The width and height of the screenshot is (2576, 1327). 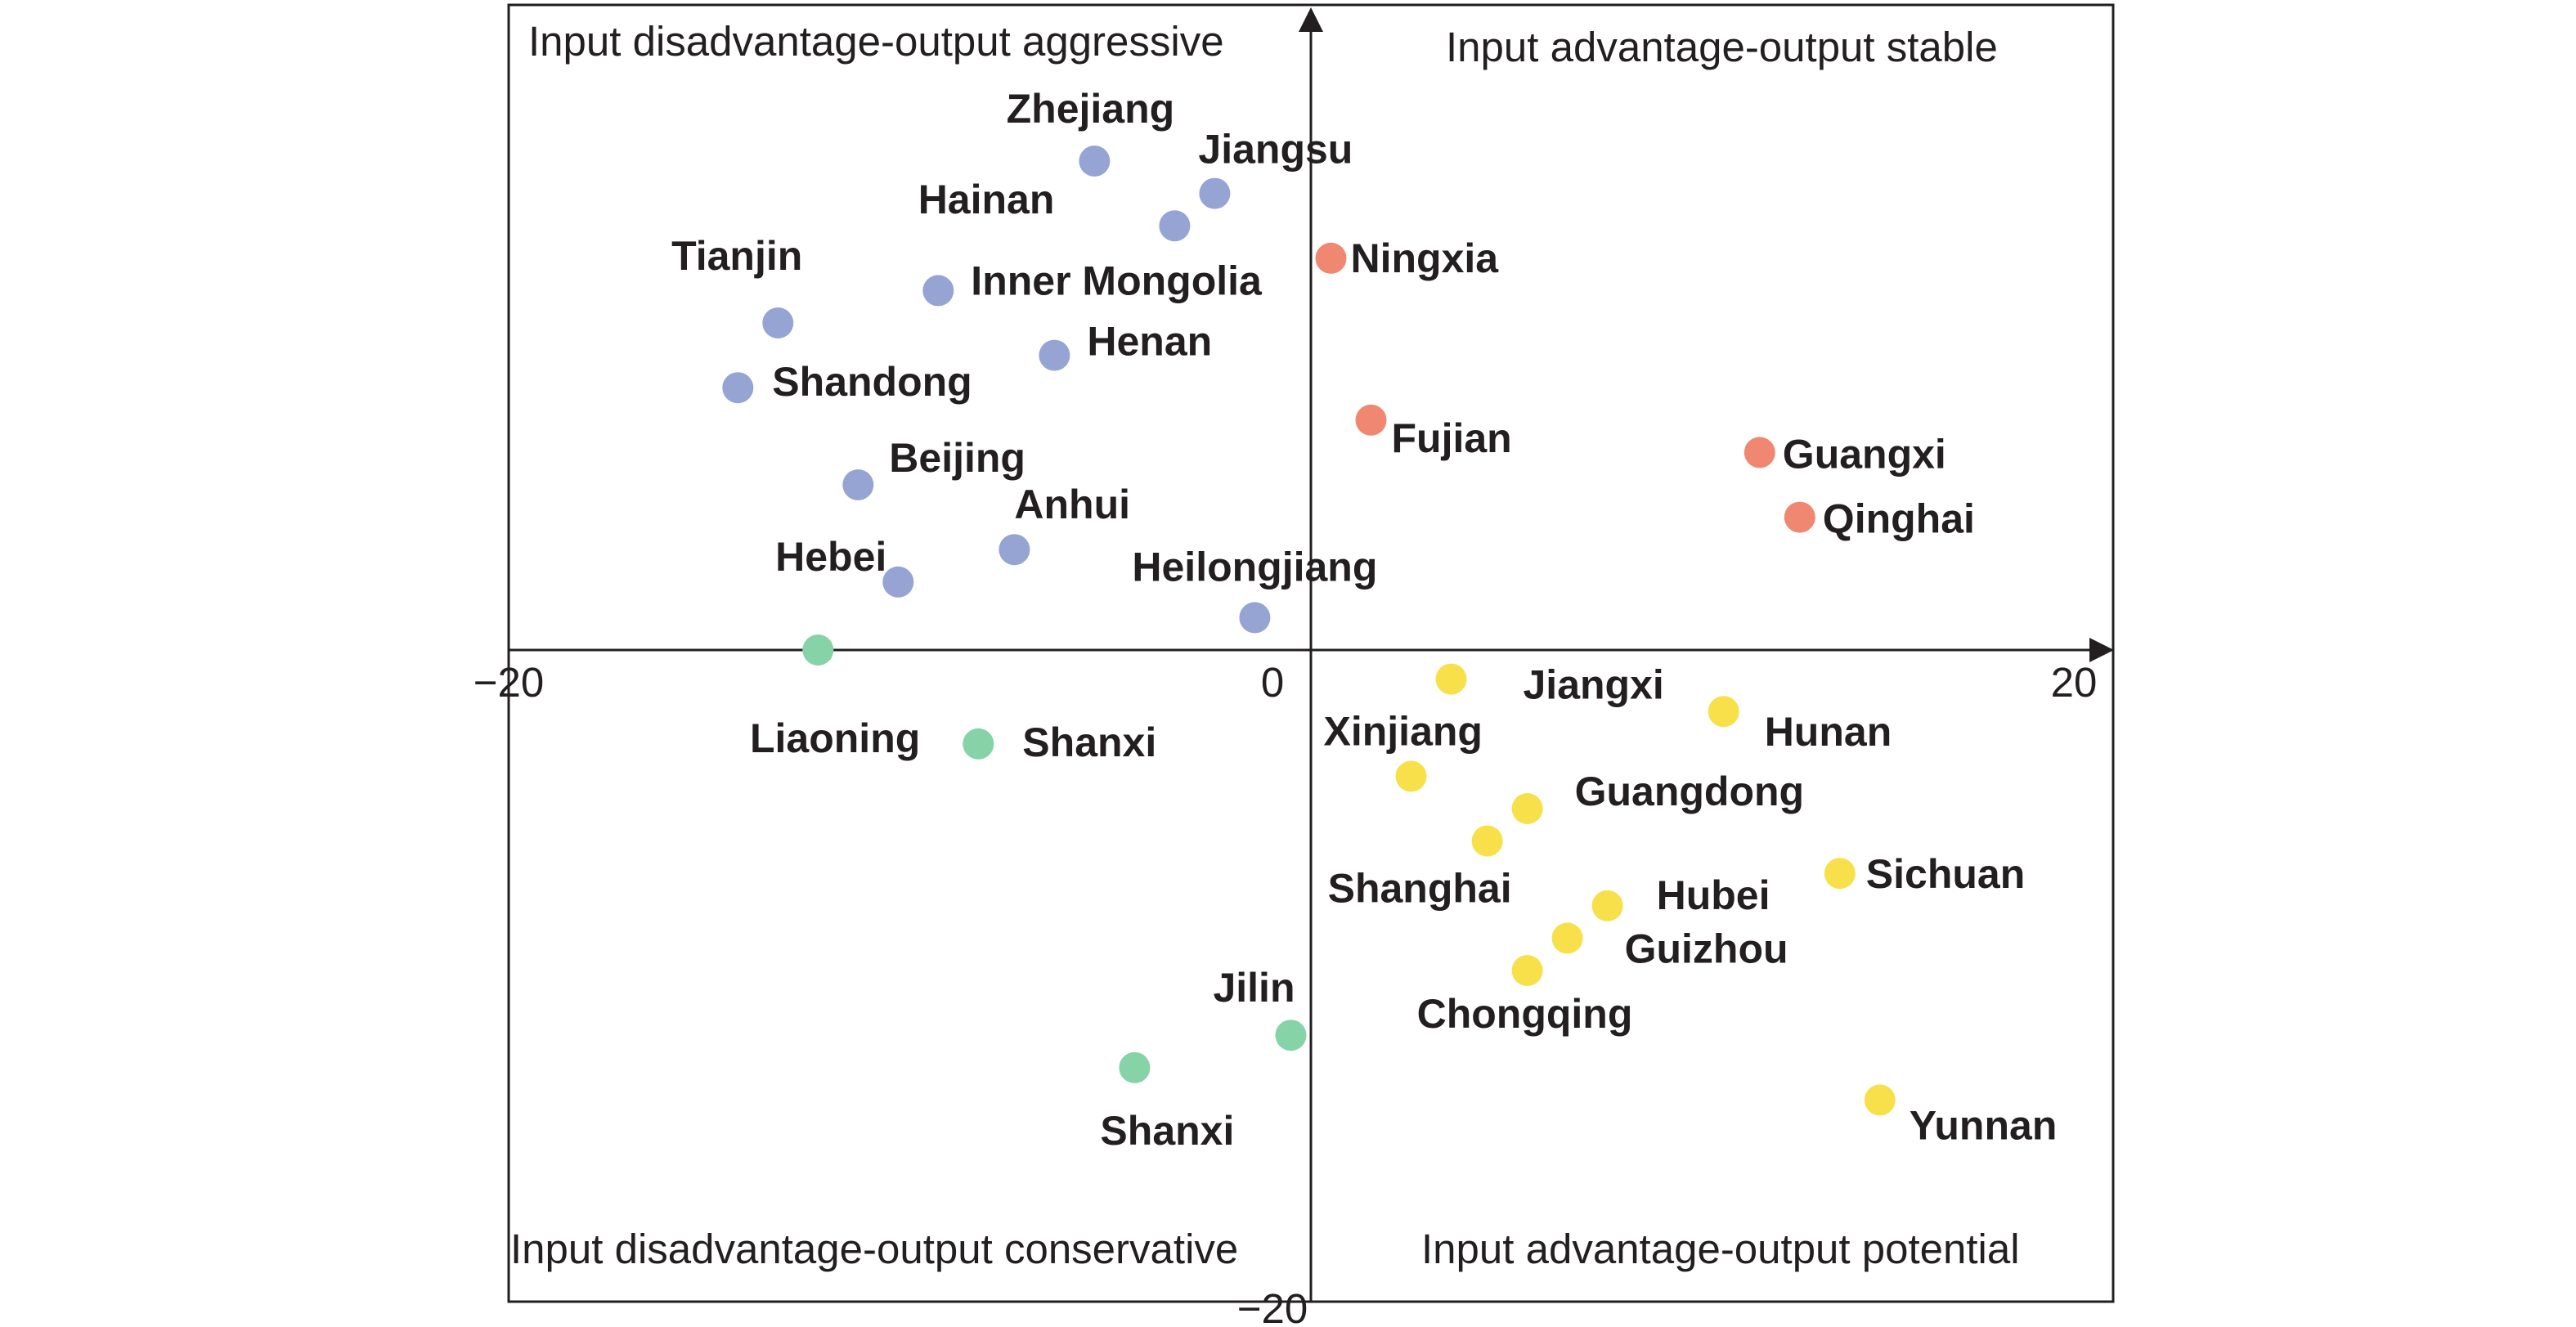 I want to click on point-label: Henan, so click(x=1149, y=342).